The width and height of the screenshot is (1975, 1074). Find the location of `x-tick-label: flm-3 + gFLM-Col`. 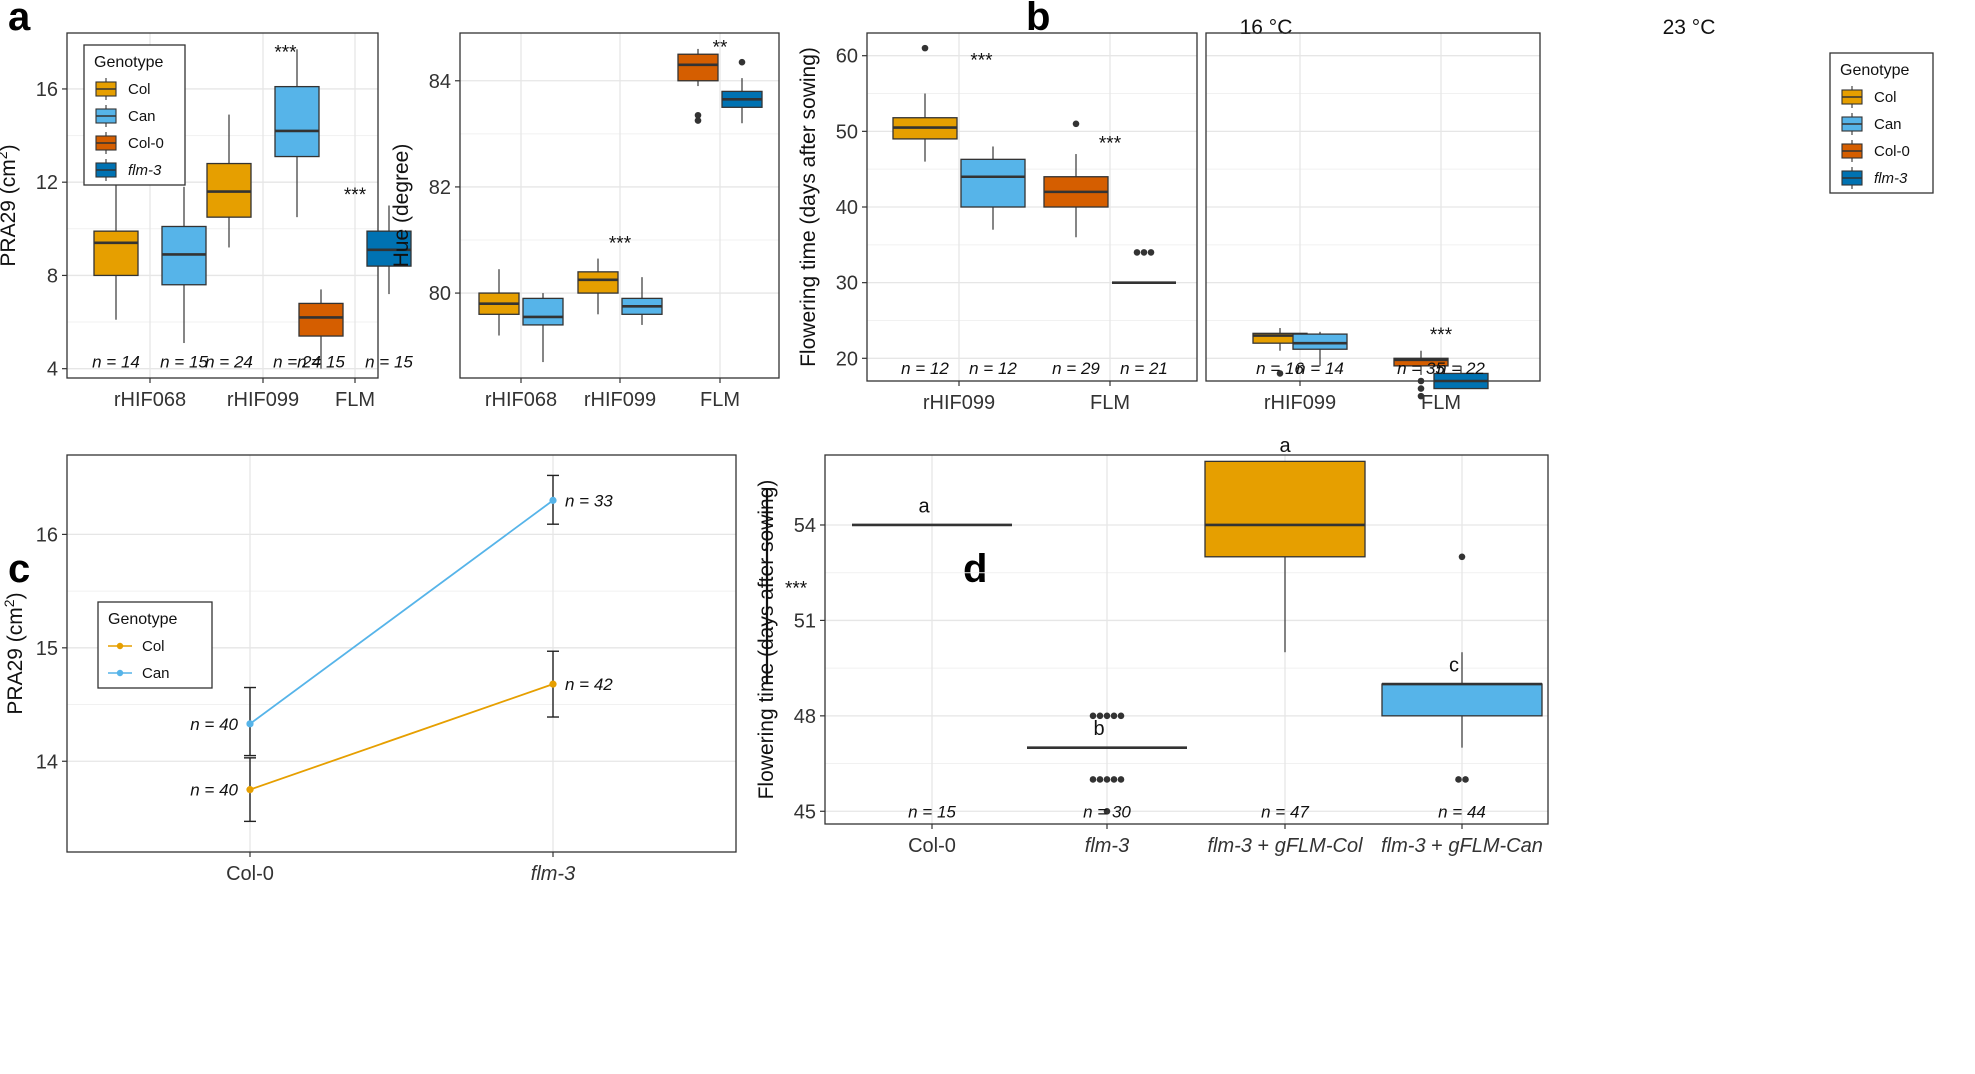

x-tick-label: flm-3 + gFLM-Col is located at coordinates (1285, 846).